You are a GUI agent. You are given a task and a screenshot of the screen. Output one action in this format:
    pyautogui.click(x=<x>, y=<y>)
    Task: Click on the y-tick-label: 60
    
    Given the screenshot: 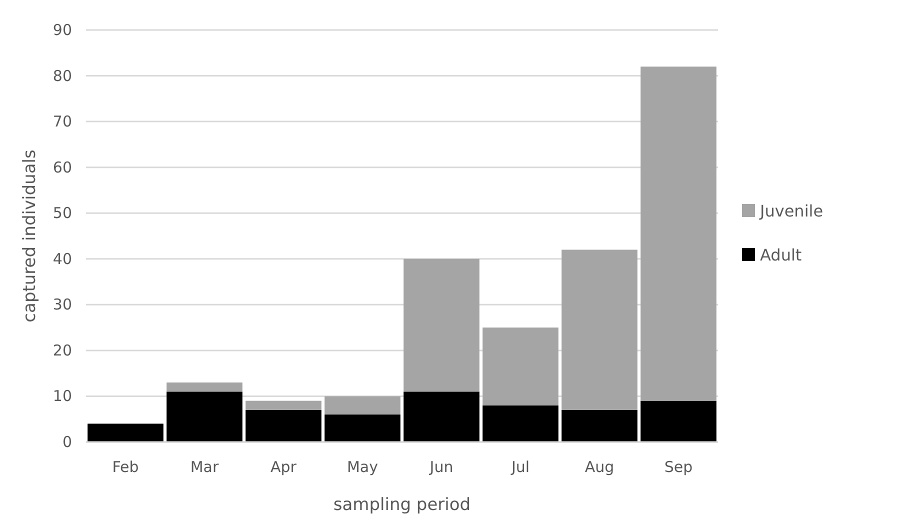 What is the action you would take?
    pyautogui.click(x=62, y=167)
    